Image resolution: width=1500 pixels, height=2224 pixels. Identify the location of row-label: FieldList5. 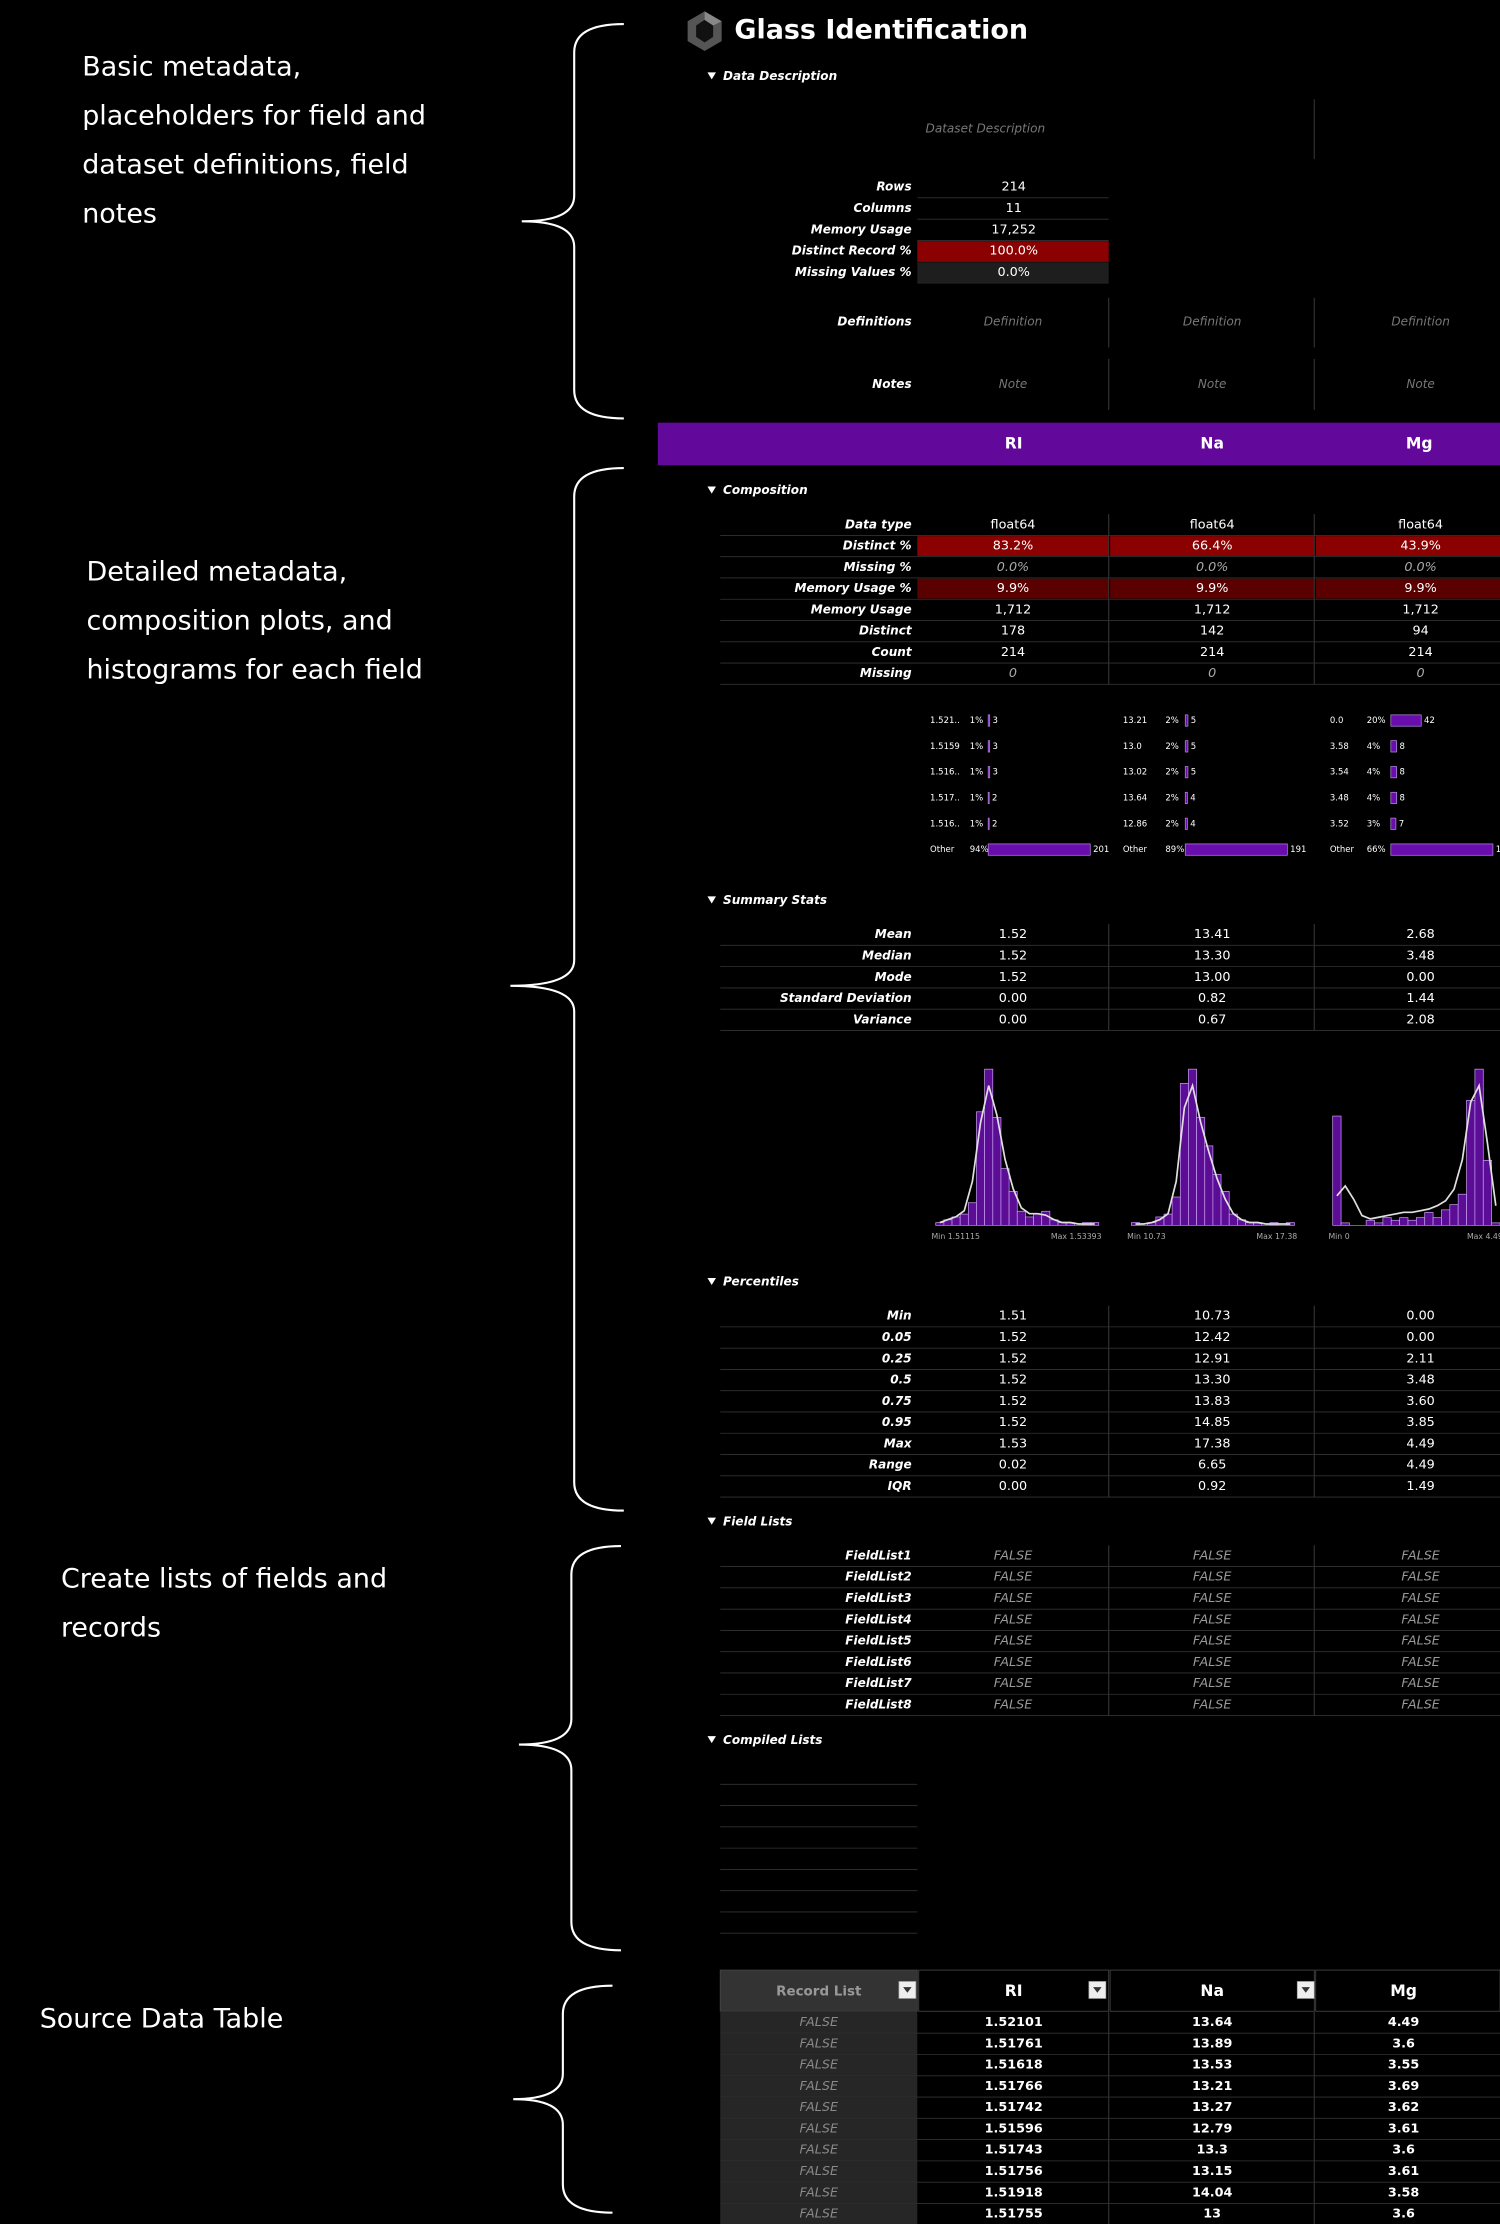
(878, 1641).